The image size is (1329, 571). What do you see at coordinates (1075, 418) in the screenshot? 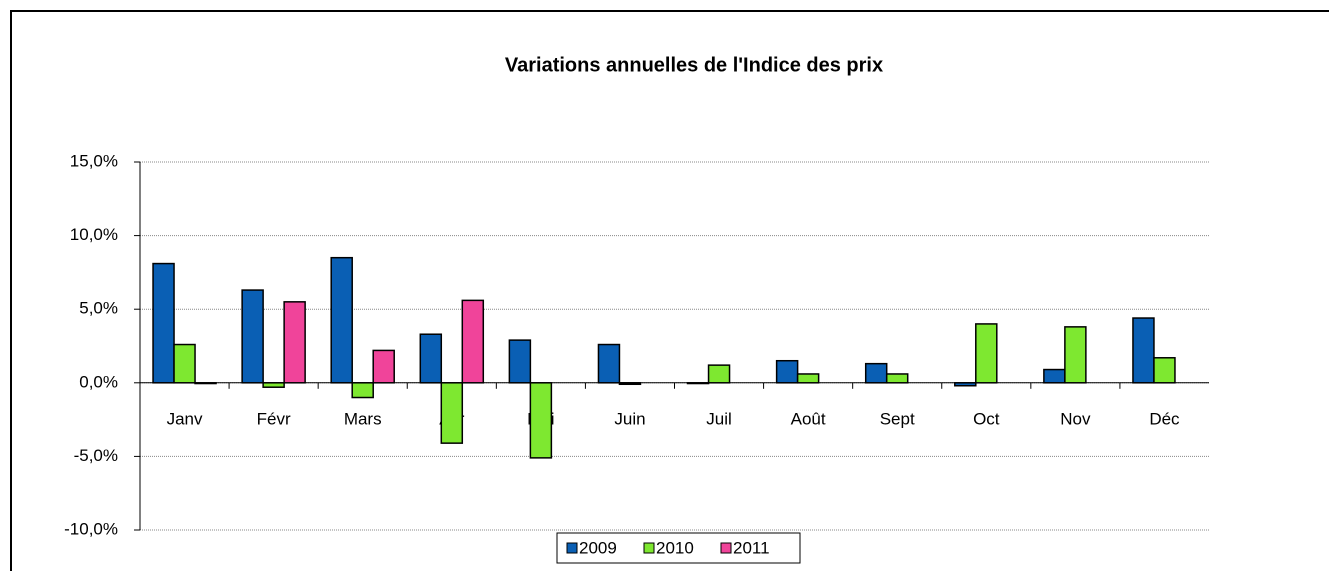
I see `x-tick-label: Nov` at bounding box center [1075, 418].